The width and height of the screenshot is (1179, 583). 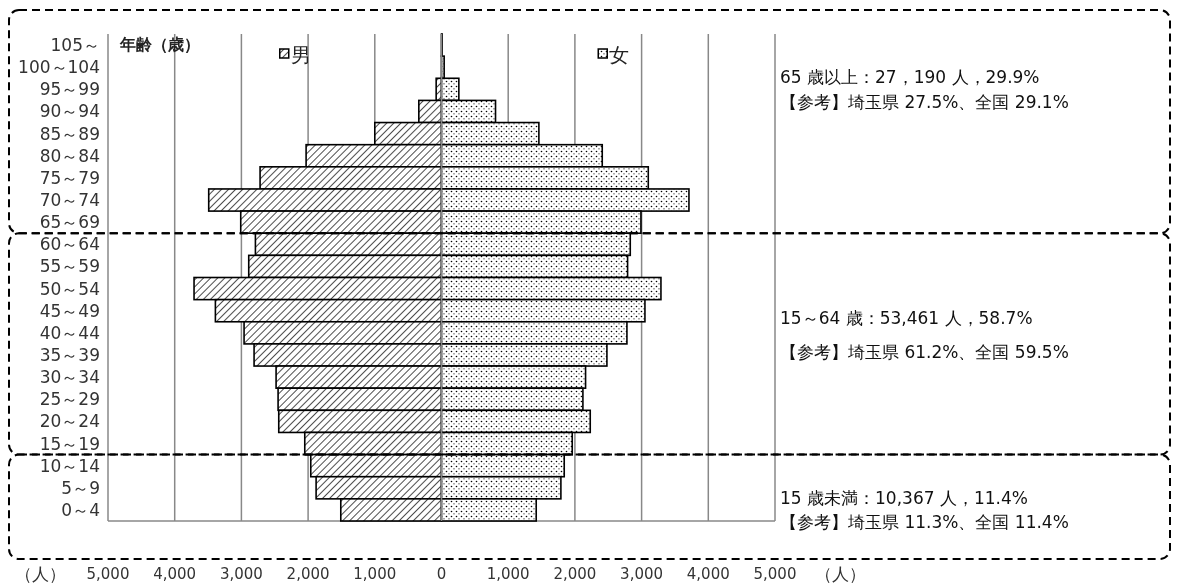 I want to click on x-axis-title: （人）, so click(x=840, y=573).